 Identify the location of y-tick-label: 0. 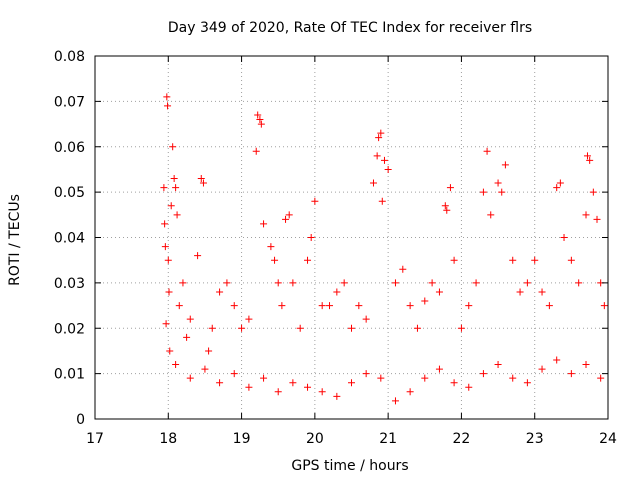
(80, 420).